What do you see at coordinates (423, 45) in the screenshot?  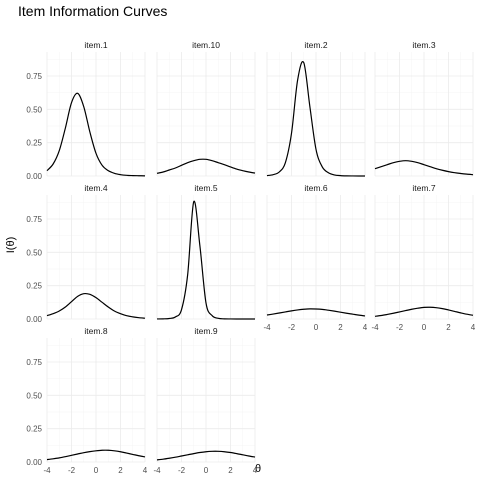 I see `facet-strip-label: item.3` at bounding box center [423, 45].